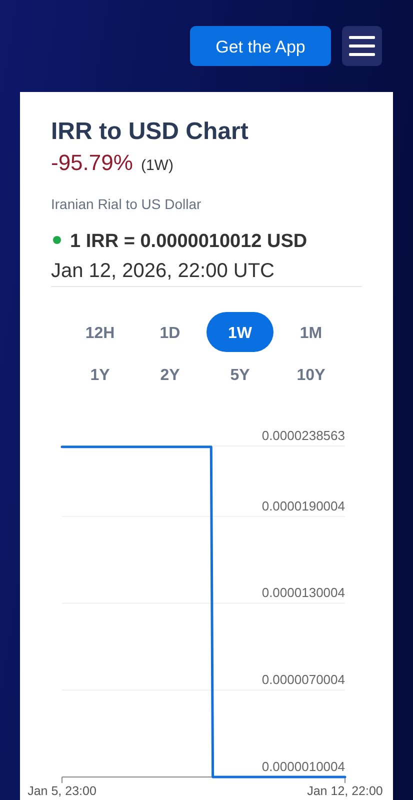 The width and height of the screenshot is (413, 800). Describe the element at coordinates (303, 506) in the screenshot. I see `y-tick-label: 0.0000190004` at that location.